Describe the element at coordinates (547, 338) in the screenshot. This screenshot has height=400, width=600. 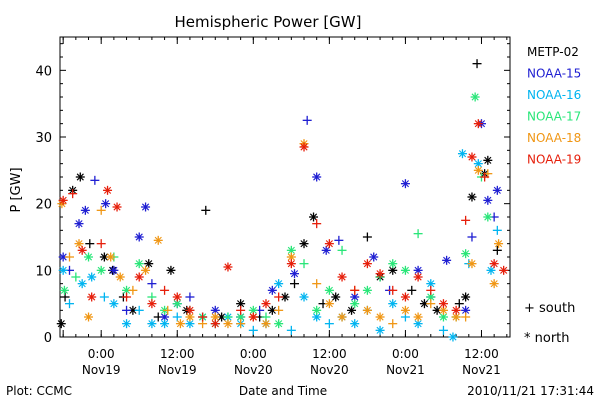
I see `marker-legend-entry: * north` at that location.